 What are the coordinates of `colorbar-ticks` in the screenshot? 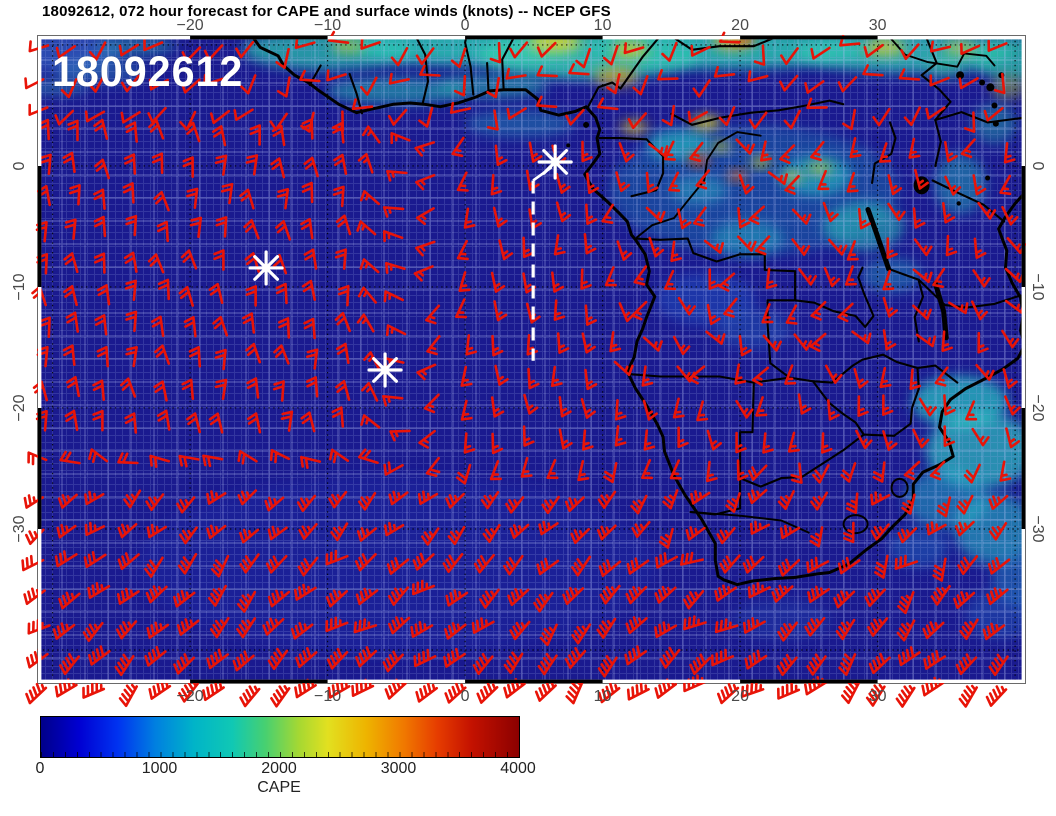 It's located at (280, 754).